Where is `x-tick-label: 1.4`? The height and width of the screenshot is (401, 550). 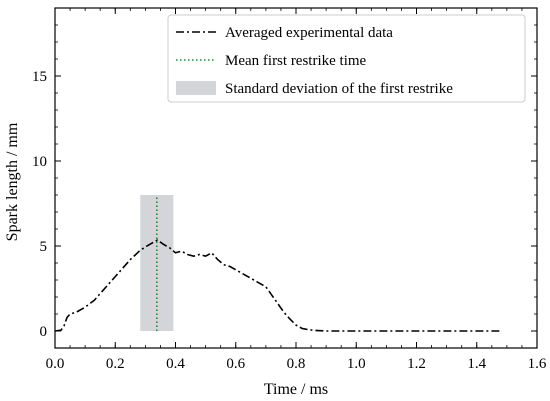
x-tick-label: 1.4 is located at coordinates (476, 364).